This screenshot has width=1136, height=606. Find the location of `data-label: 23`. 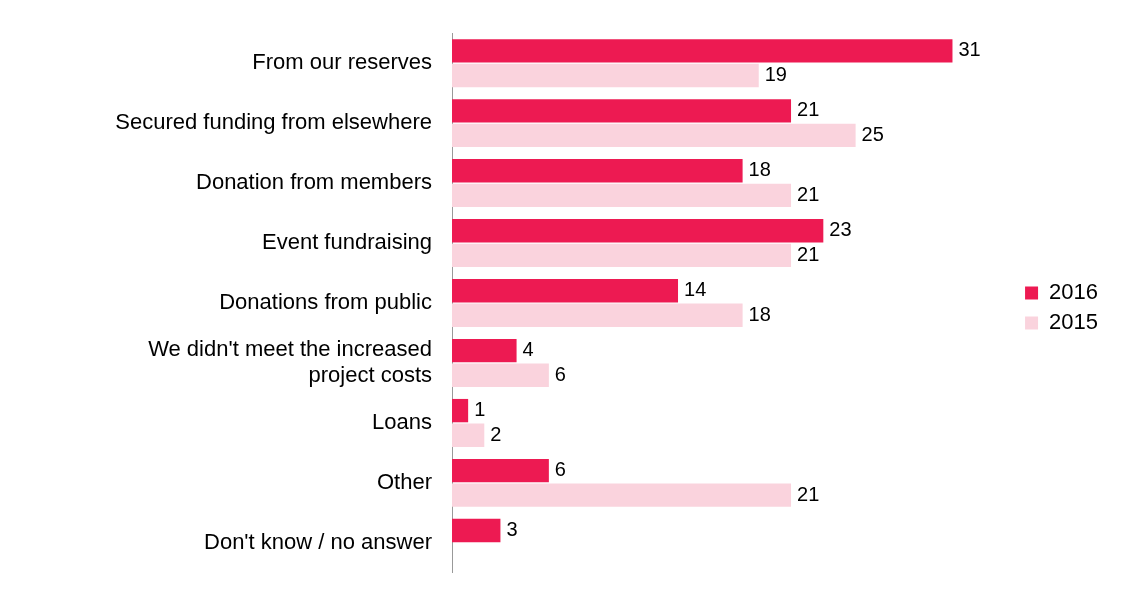

data-label: 23 is located at coordinates (840, 229).